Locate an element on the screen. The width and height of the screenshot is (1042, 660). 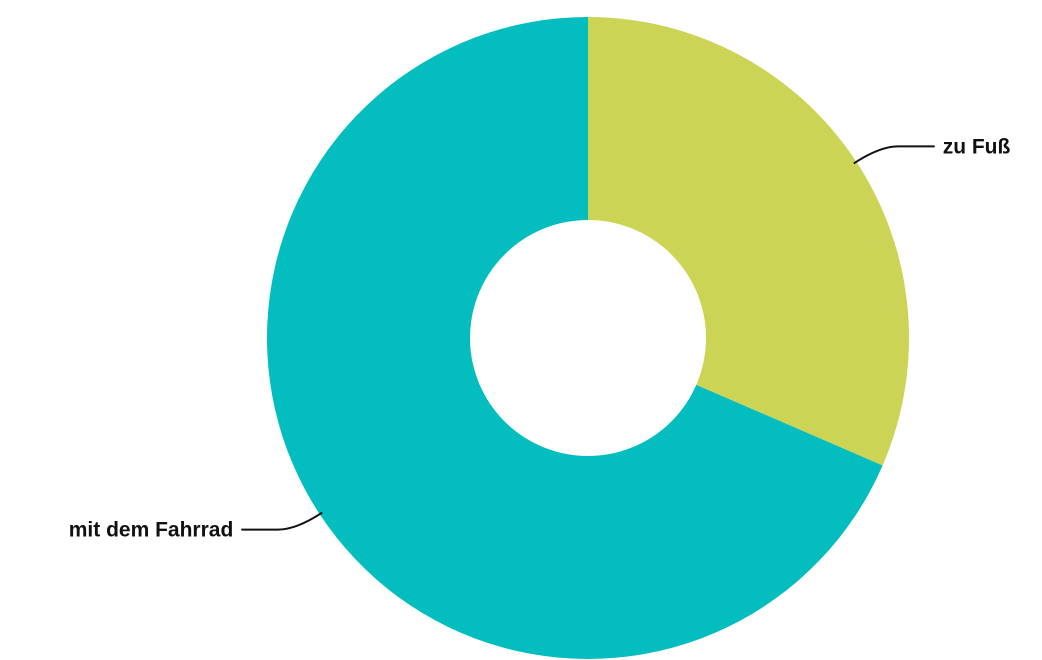
label-zu-fuss: zu Fuß is located at coordinates (977, 146).